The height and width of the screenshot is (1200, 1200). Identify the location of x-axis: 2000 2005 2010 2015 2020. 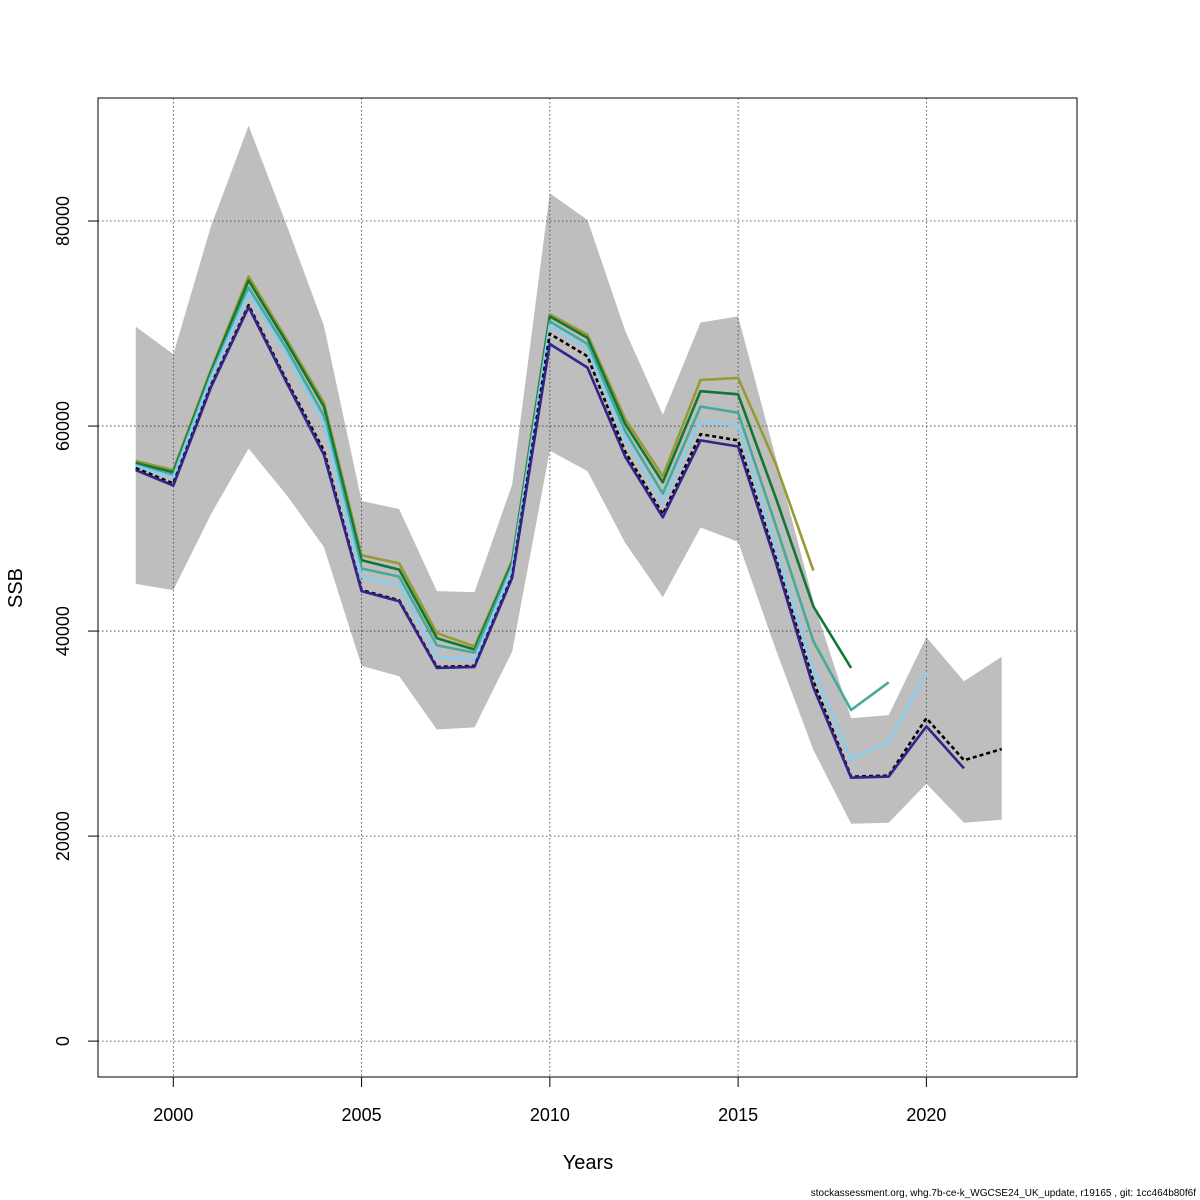
(549, 1101).